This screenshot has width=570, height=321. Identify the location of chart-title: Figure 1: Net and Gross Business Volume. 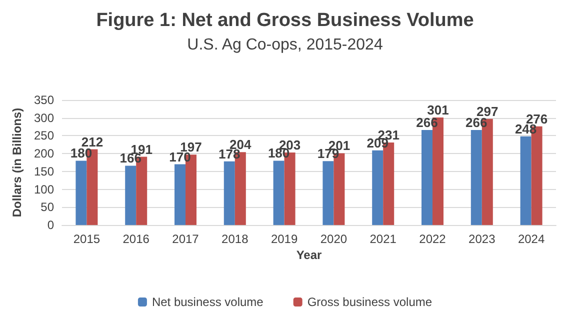
(285, 20).